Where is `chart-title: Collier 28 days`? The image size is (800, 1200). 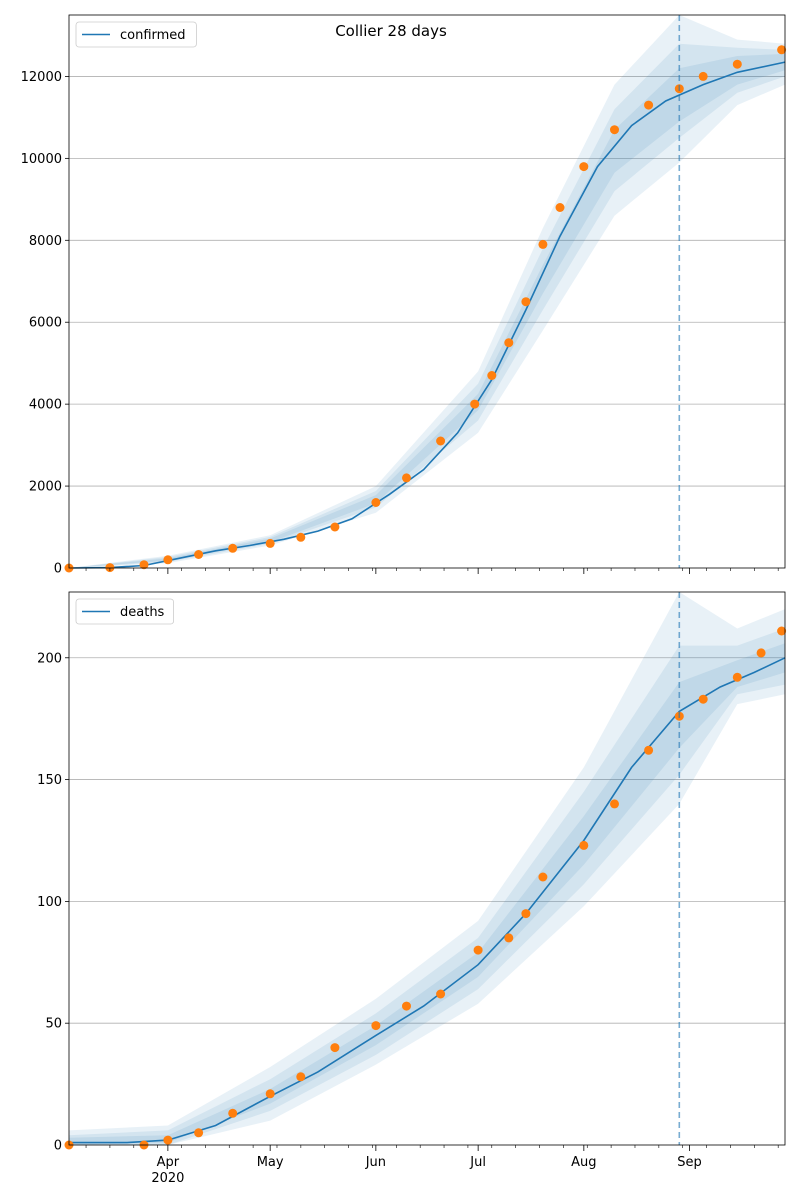 chart-title: Collier 28 days is located at coordinates (391, 31).